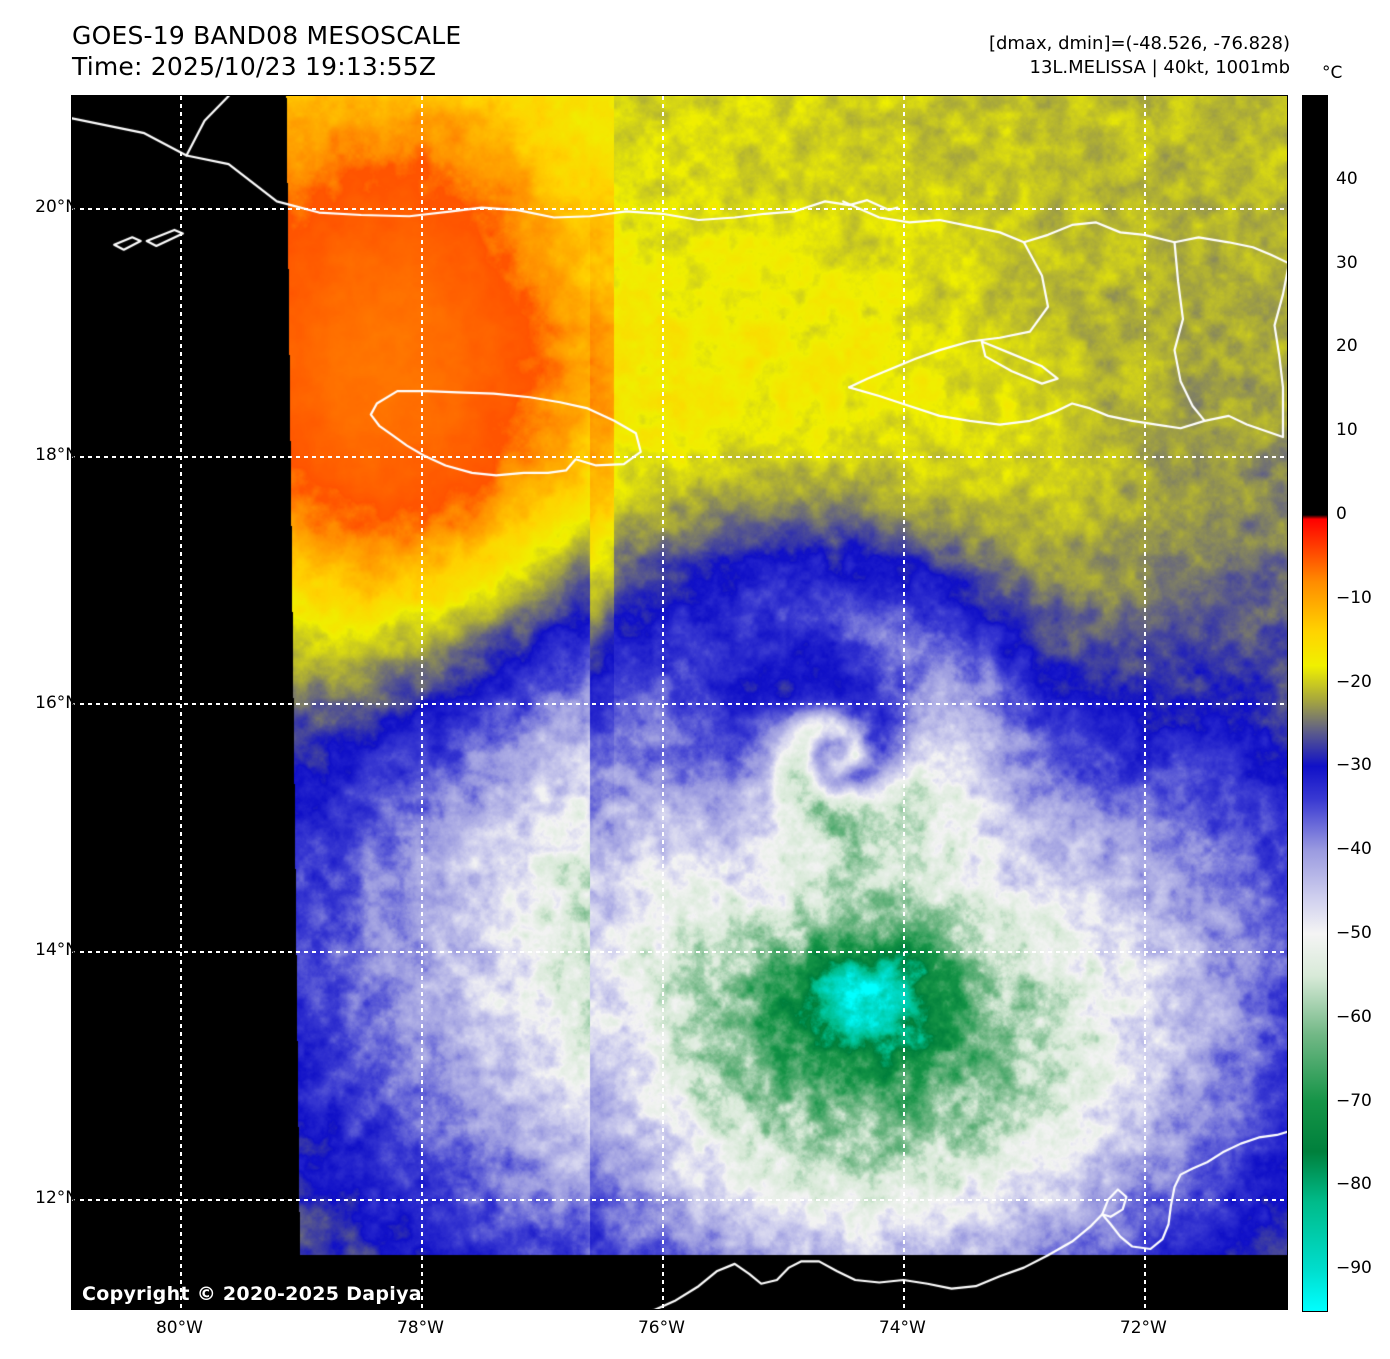 This screenshot has height=1359, width=1390. I want to click on colorbar-tick-3: 10, so click(1347, 430).